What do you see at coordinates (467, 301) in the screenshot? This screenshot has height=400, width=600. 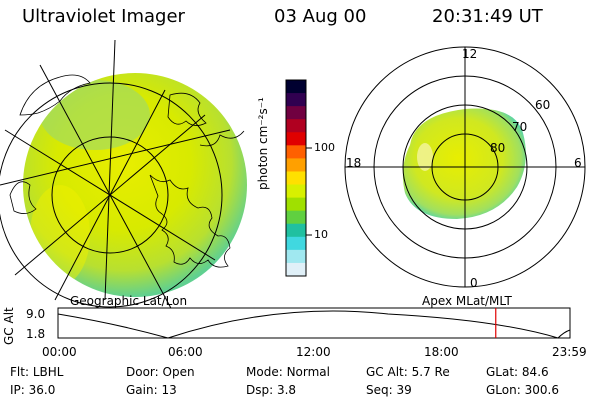 I see `polar-panel-label: Apex MLat/MLT` at bounding box center [467, 301].